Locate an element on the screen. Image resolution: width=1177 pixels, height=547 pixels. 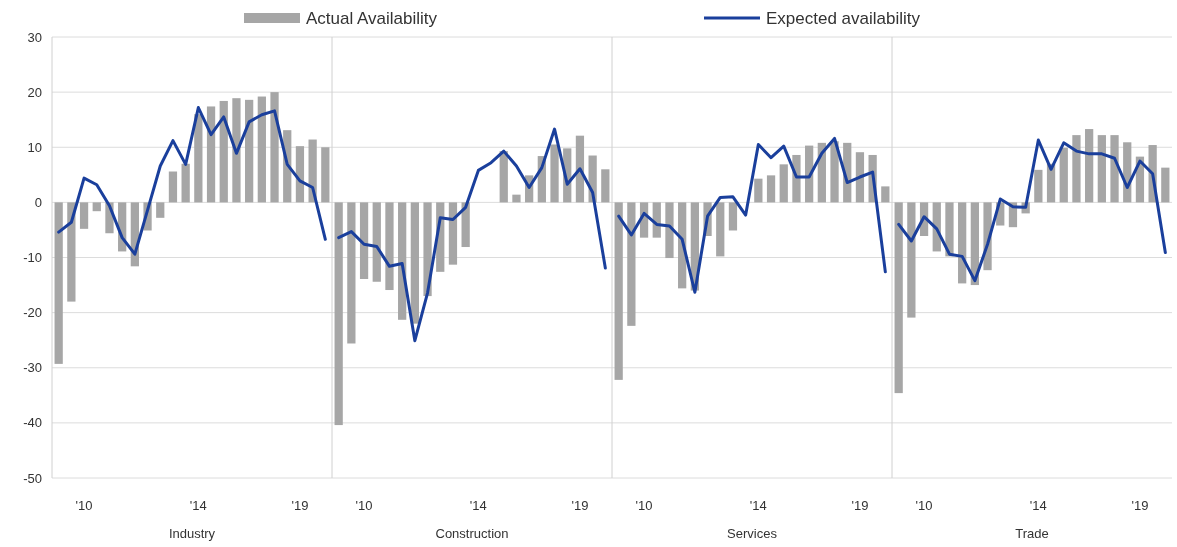
y-tick-label: 0 is located at coordinates (38, 202).